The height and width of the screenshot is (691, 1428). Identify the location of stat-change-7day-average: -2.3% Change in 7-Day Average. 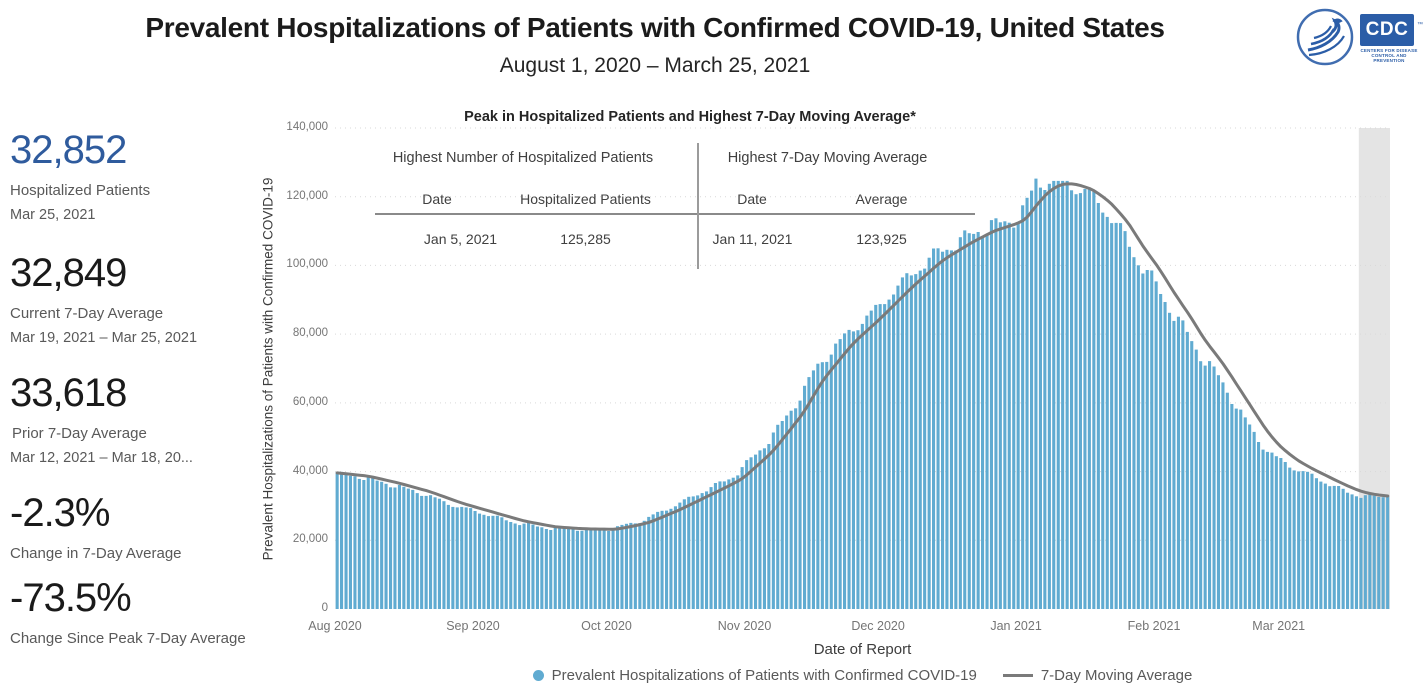
(140, 527).